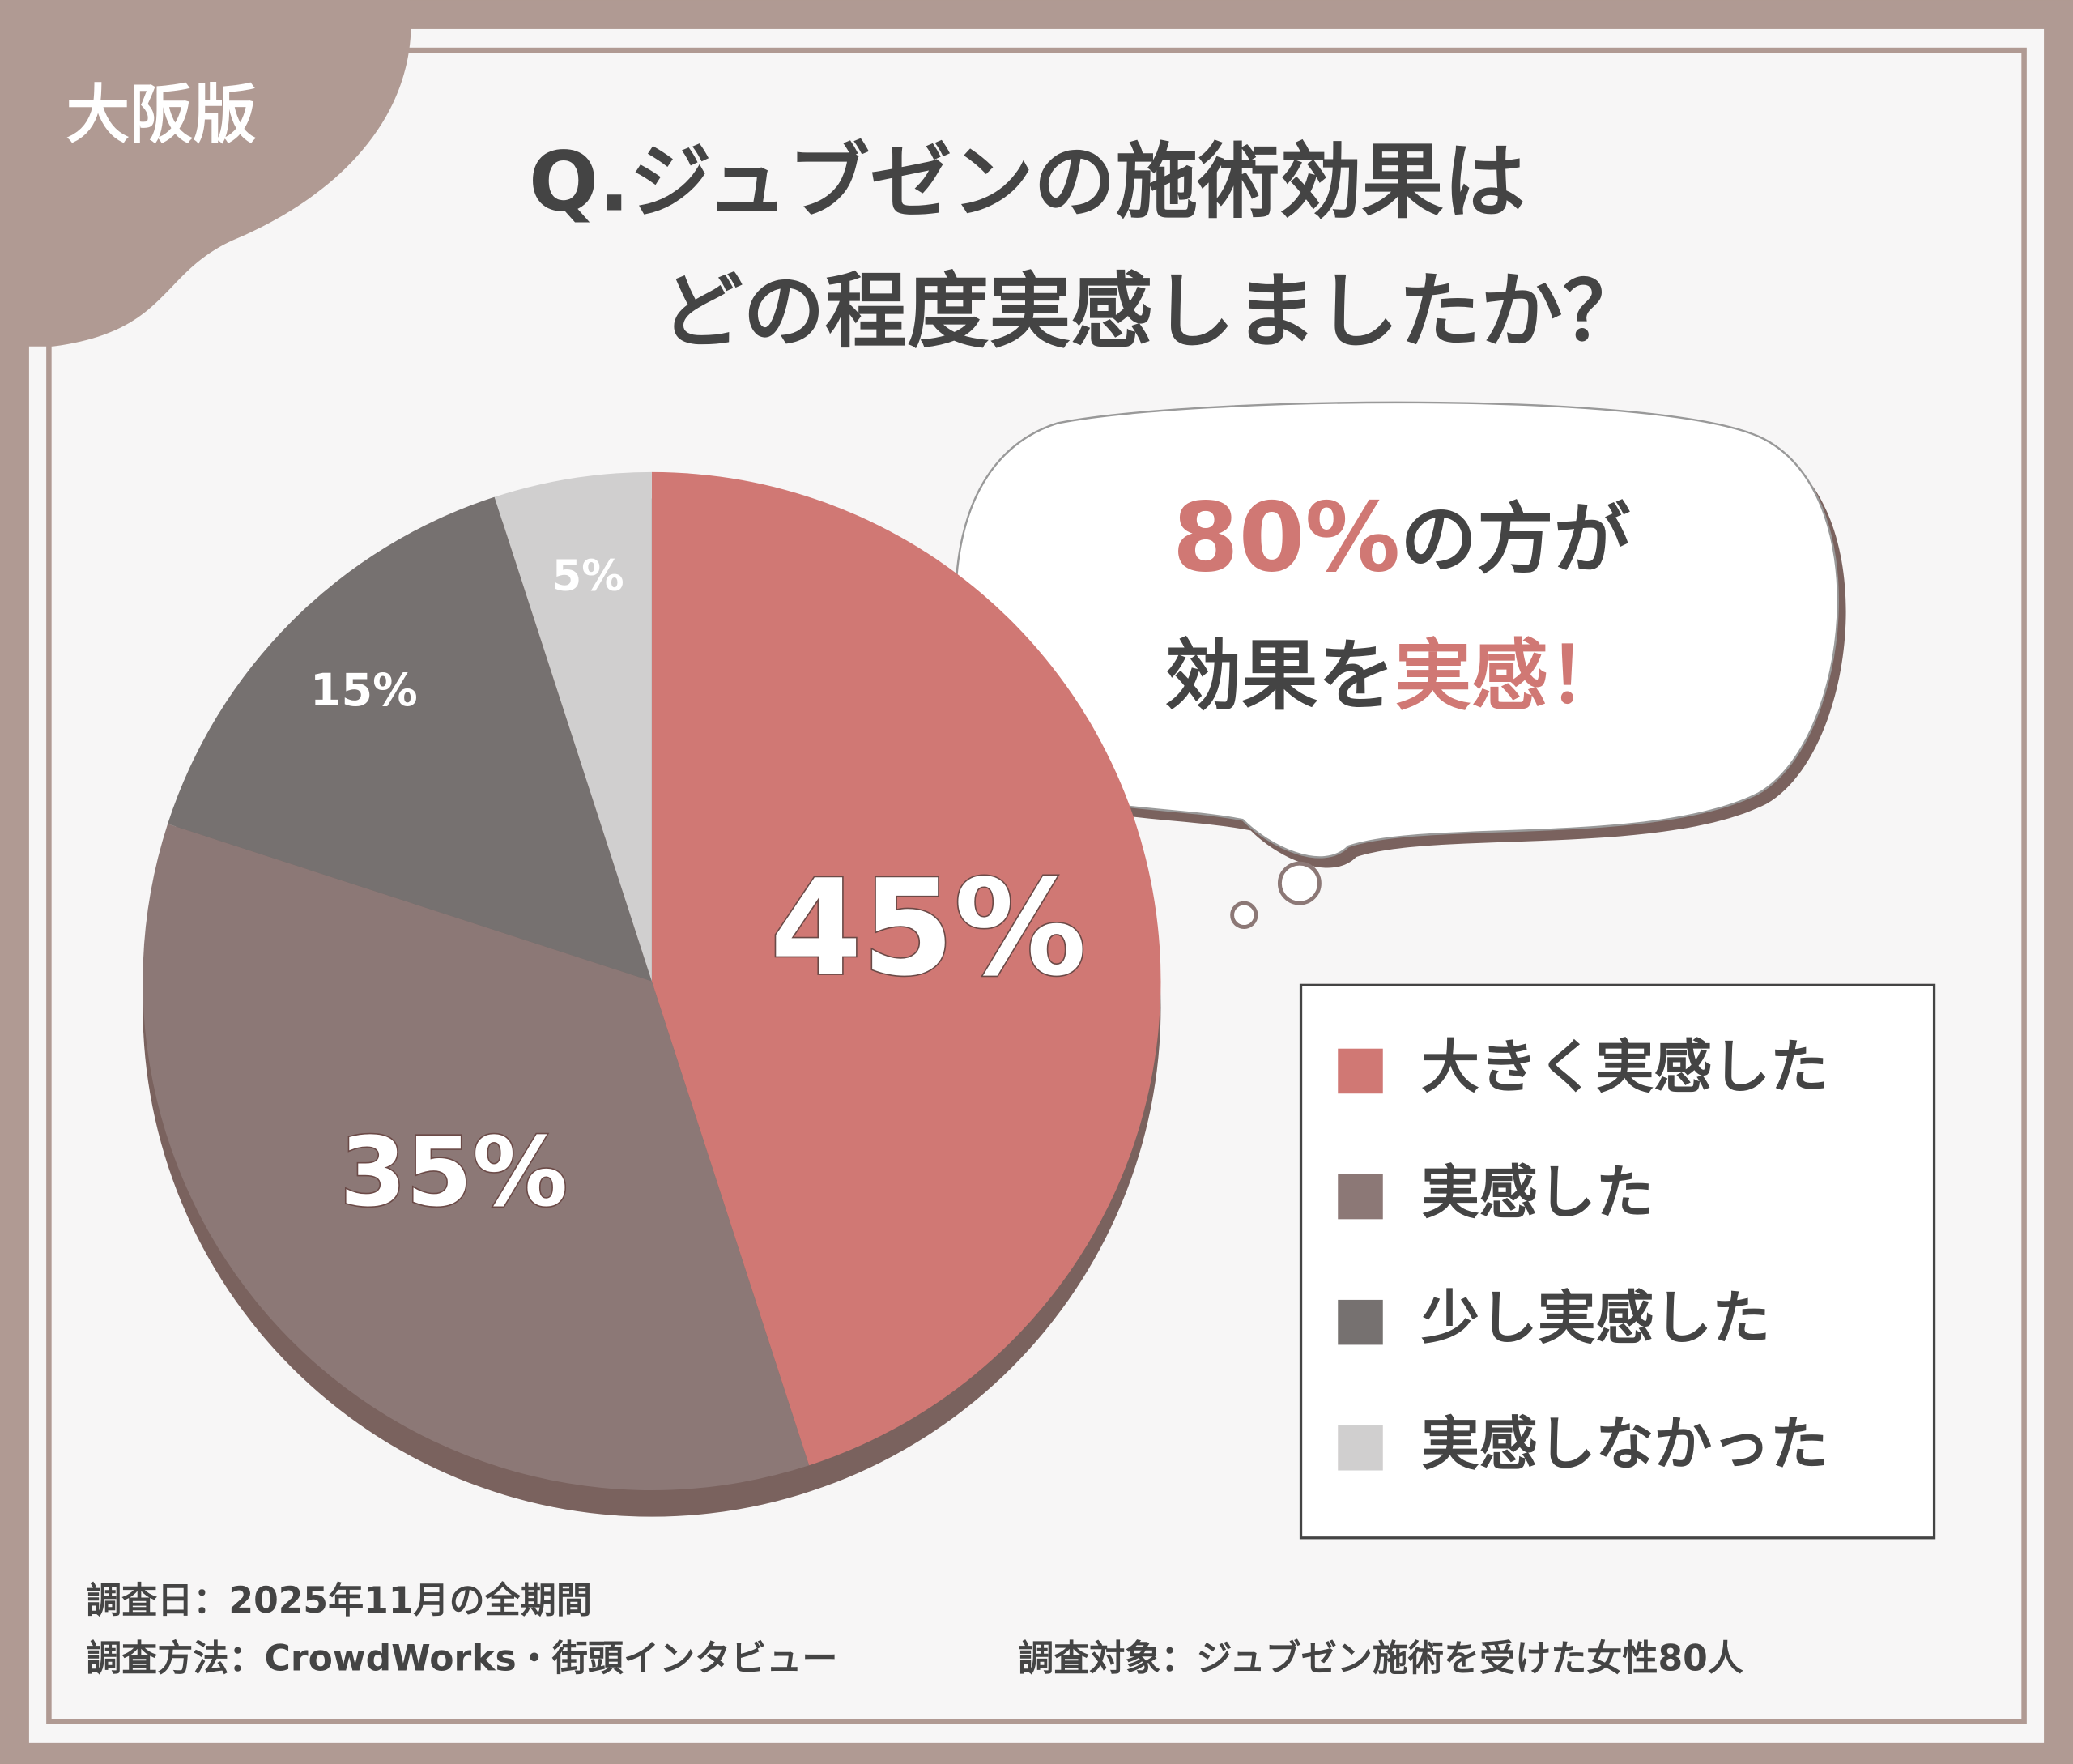  I want to click on note: 調査方法：CrowdWorks・街頭インタビュー, so click(461, 1659).